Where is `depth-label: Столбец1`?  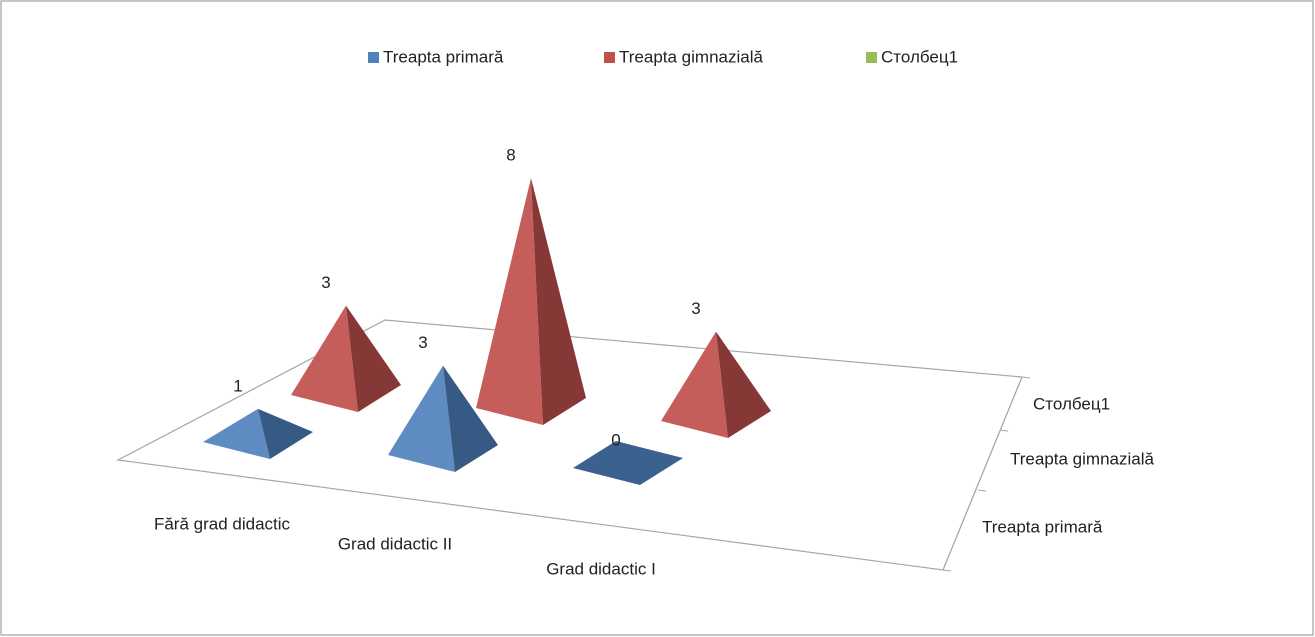
depth-label: Столбец1 is located at coordinates (1071, 403).